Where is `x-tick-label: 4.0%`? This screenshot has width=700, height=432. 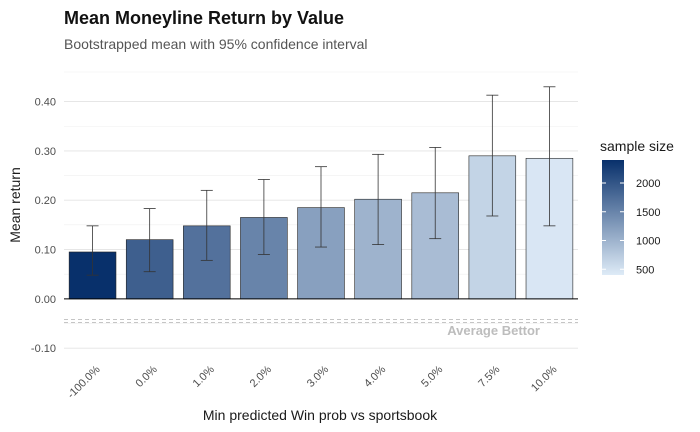 x-tick-label: 4.0% is located at coordinates (375, 376).